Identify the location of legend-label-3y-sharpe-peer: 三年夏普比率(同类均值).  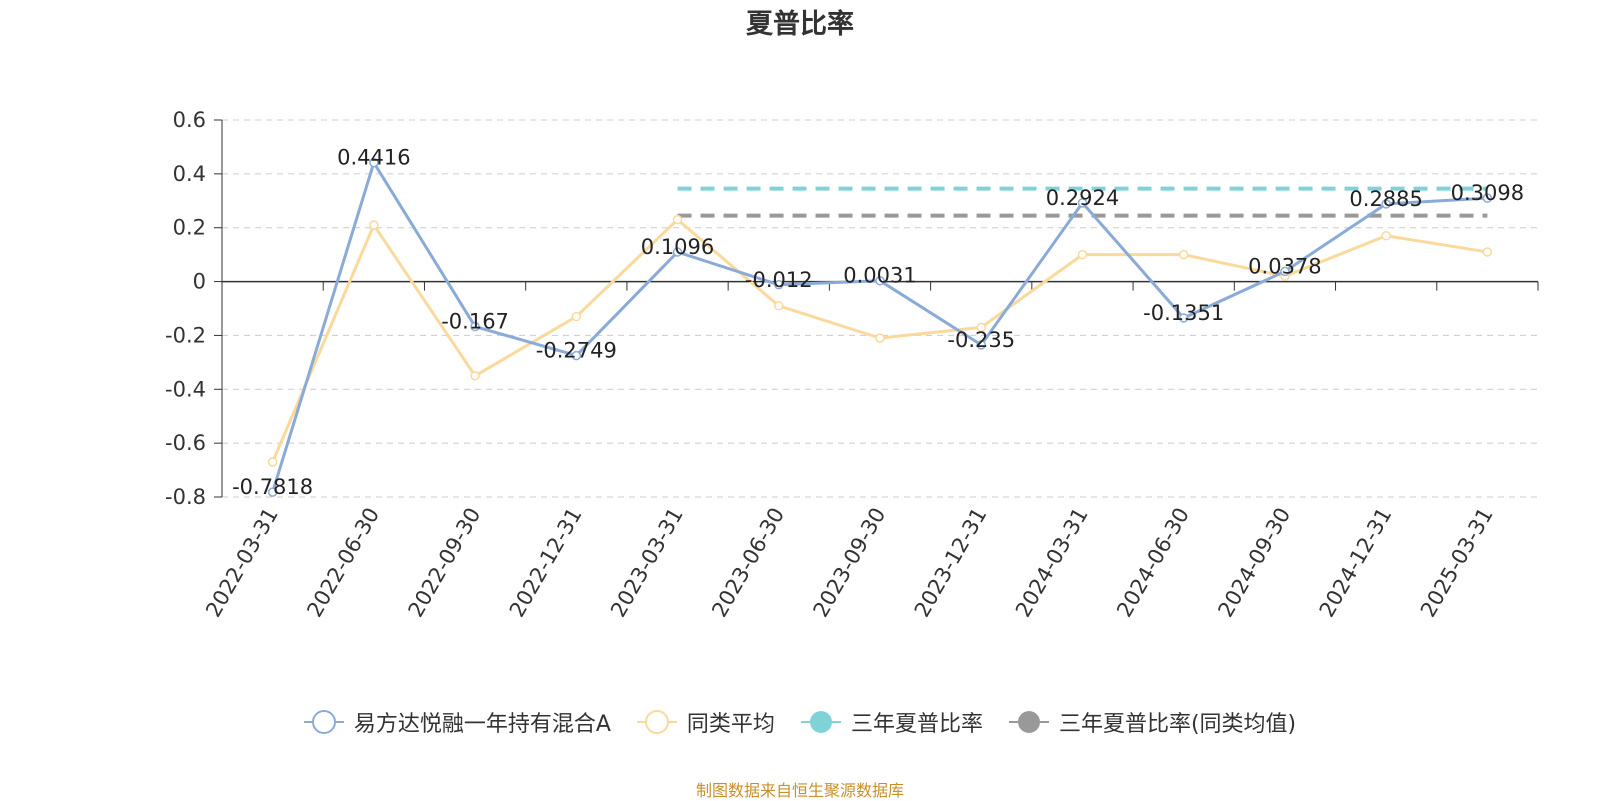
(1177, 724).